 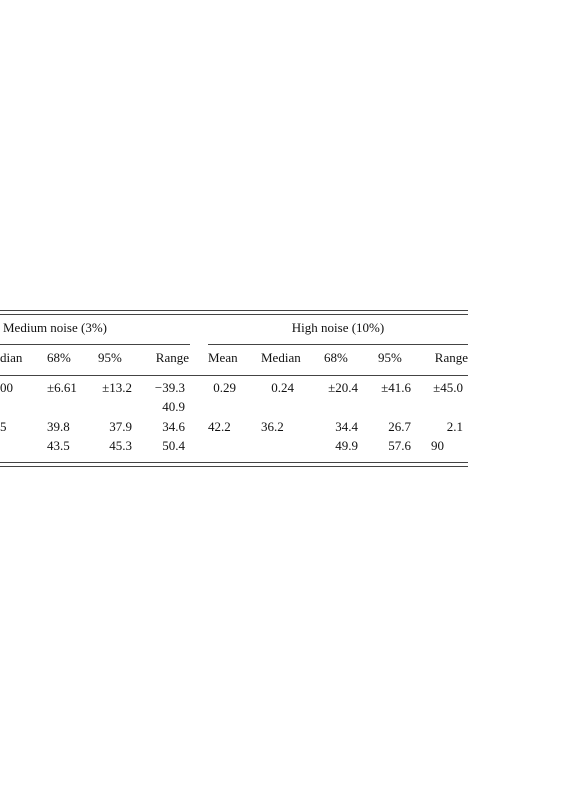 What do you see at coordinates (170, 387) in the screenshot?
I see `table-cell: −39.3` at bounding box center [170, 387].